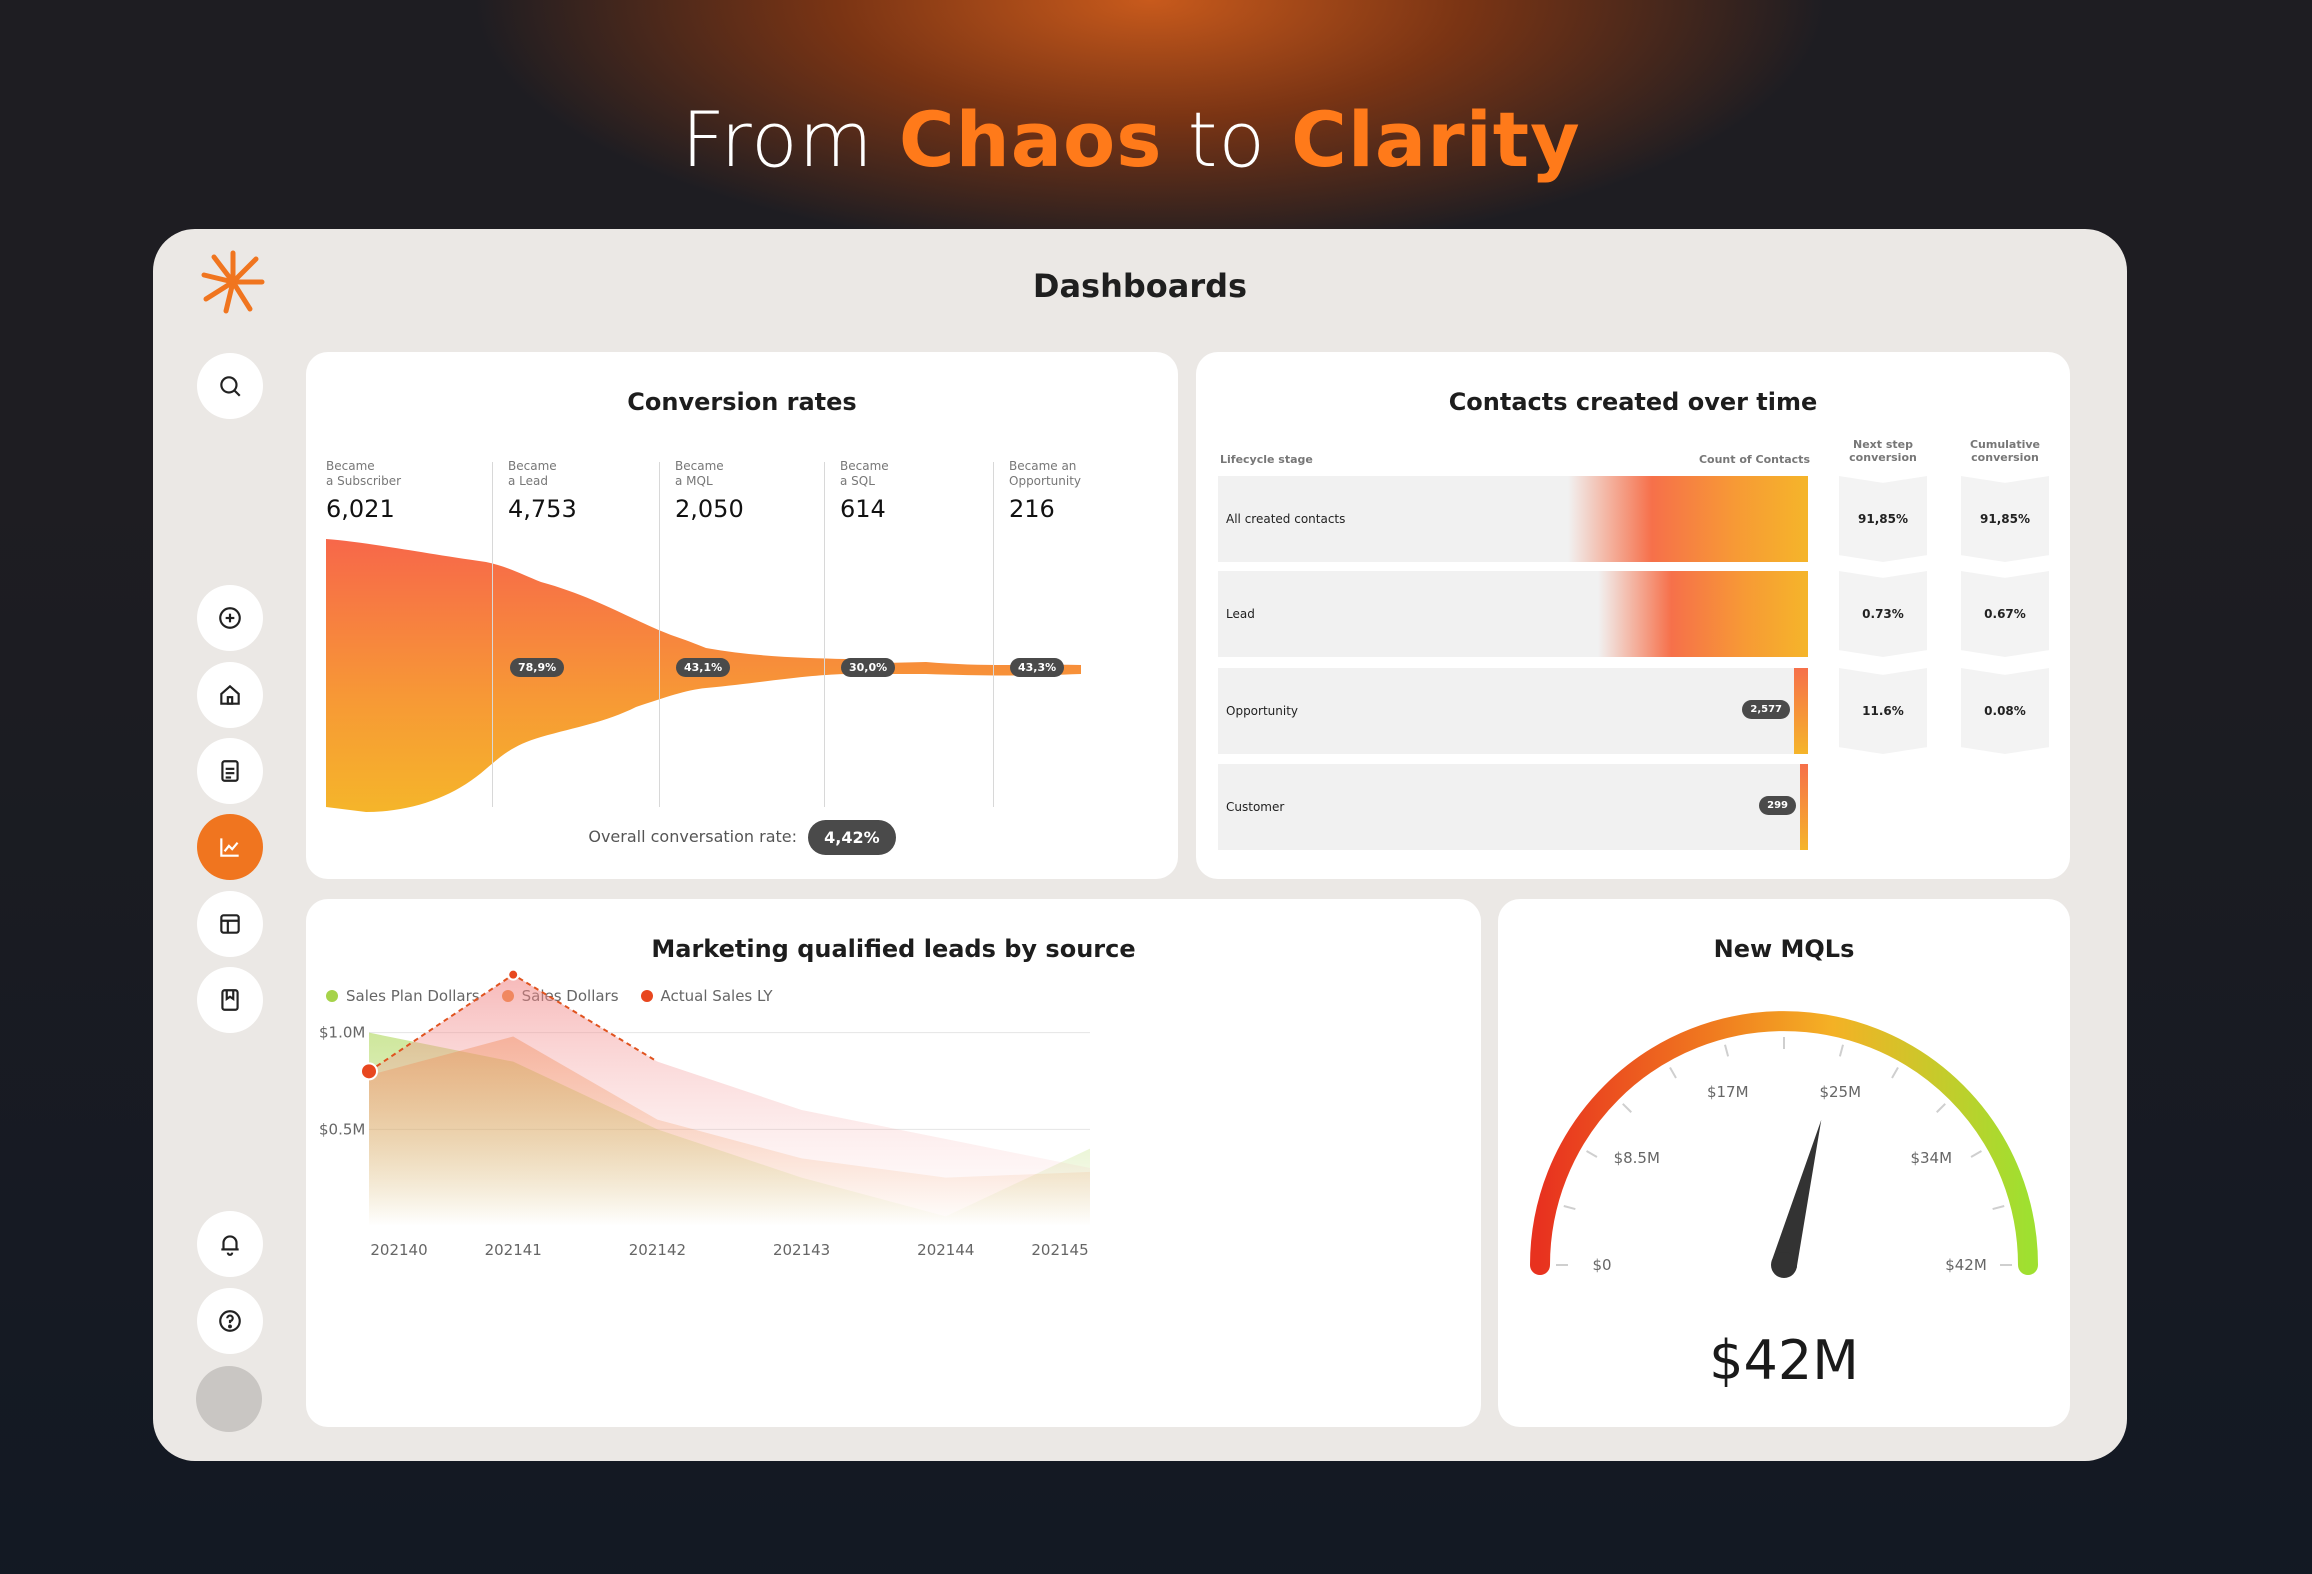 The image size is (2312, 1574). I want to click on x-tick-label: 202141, so click(513, 1250).